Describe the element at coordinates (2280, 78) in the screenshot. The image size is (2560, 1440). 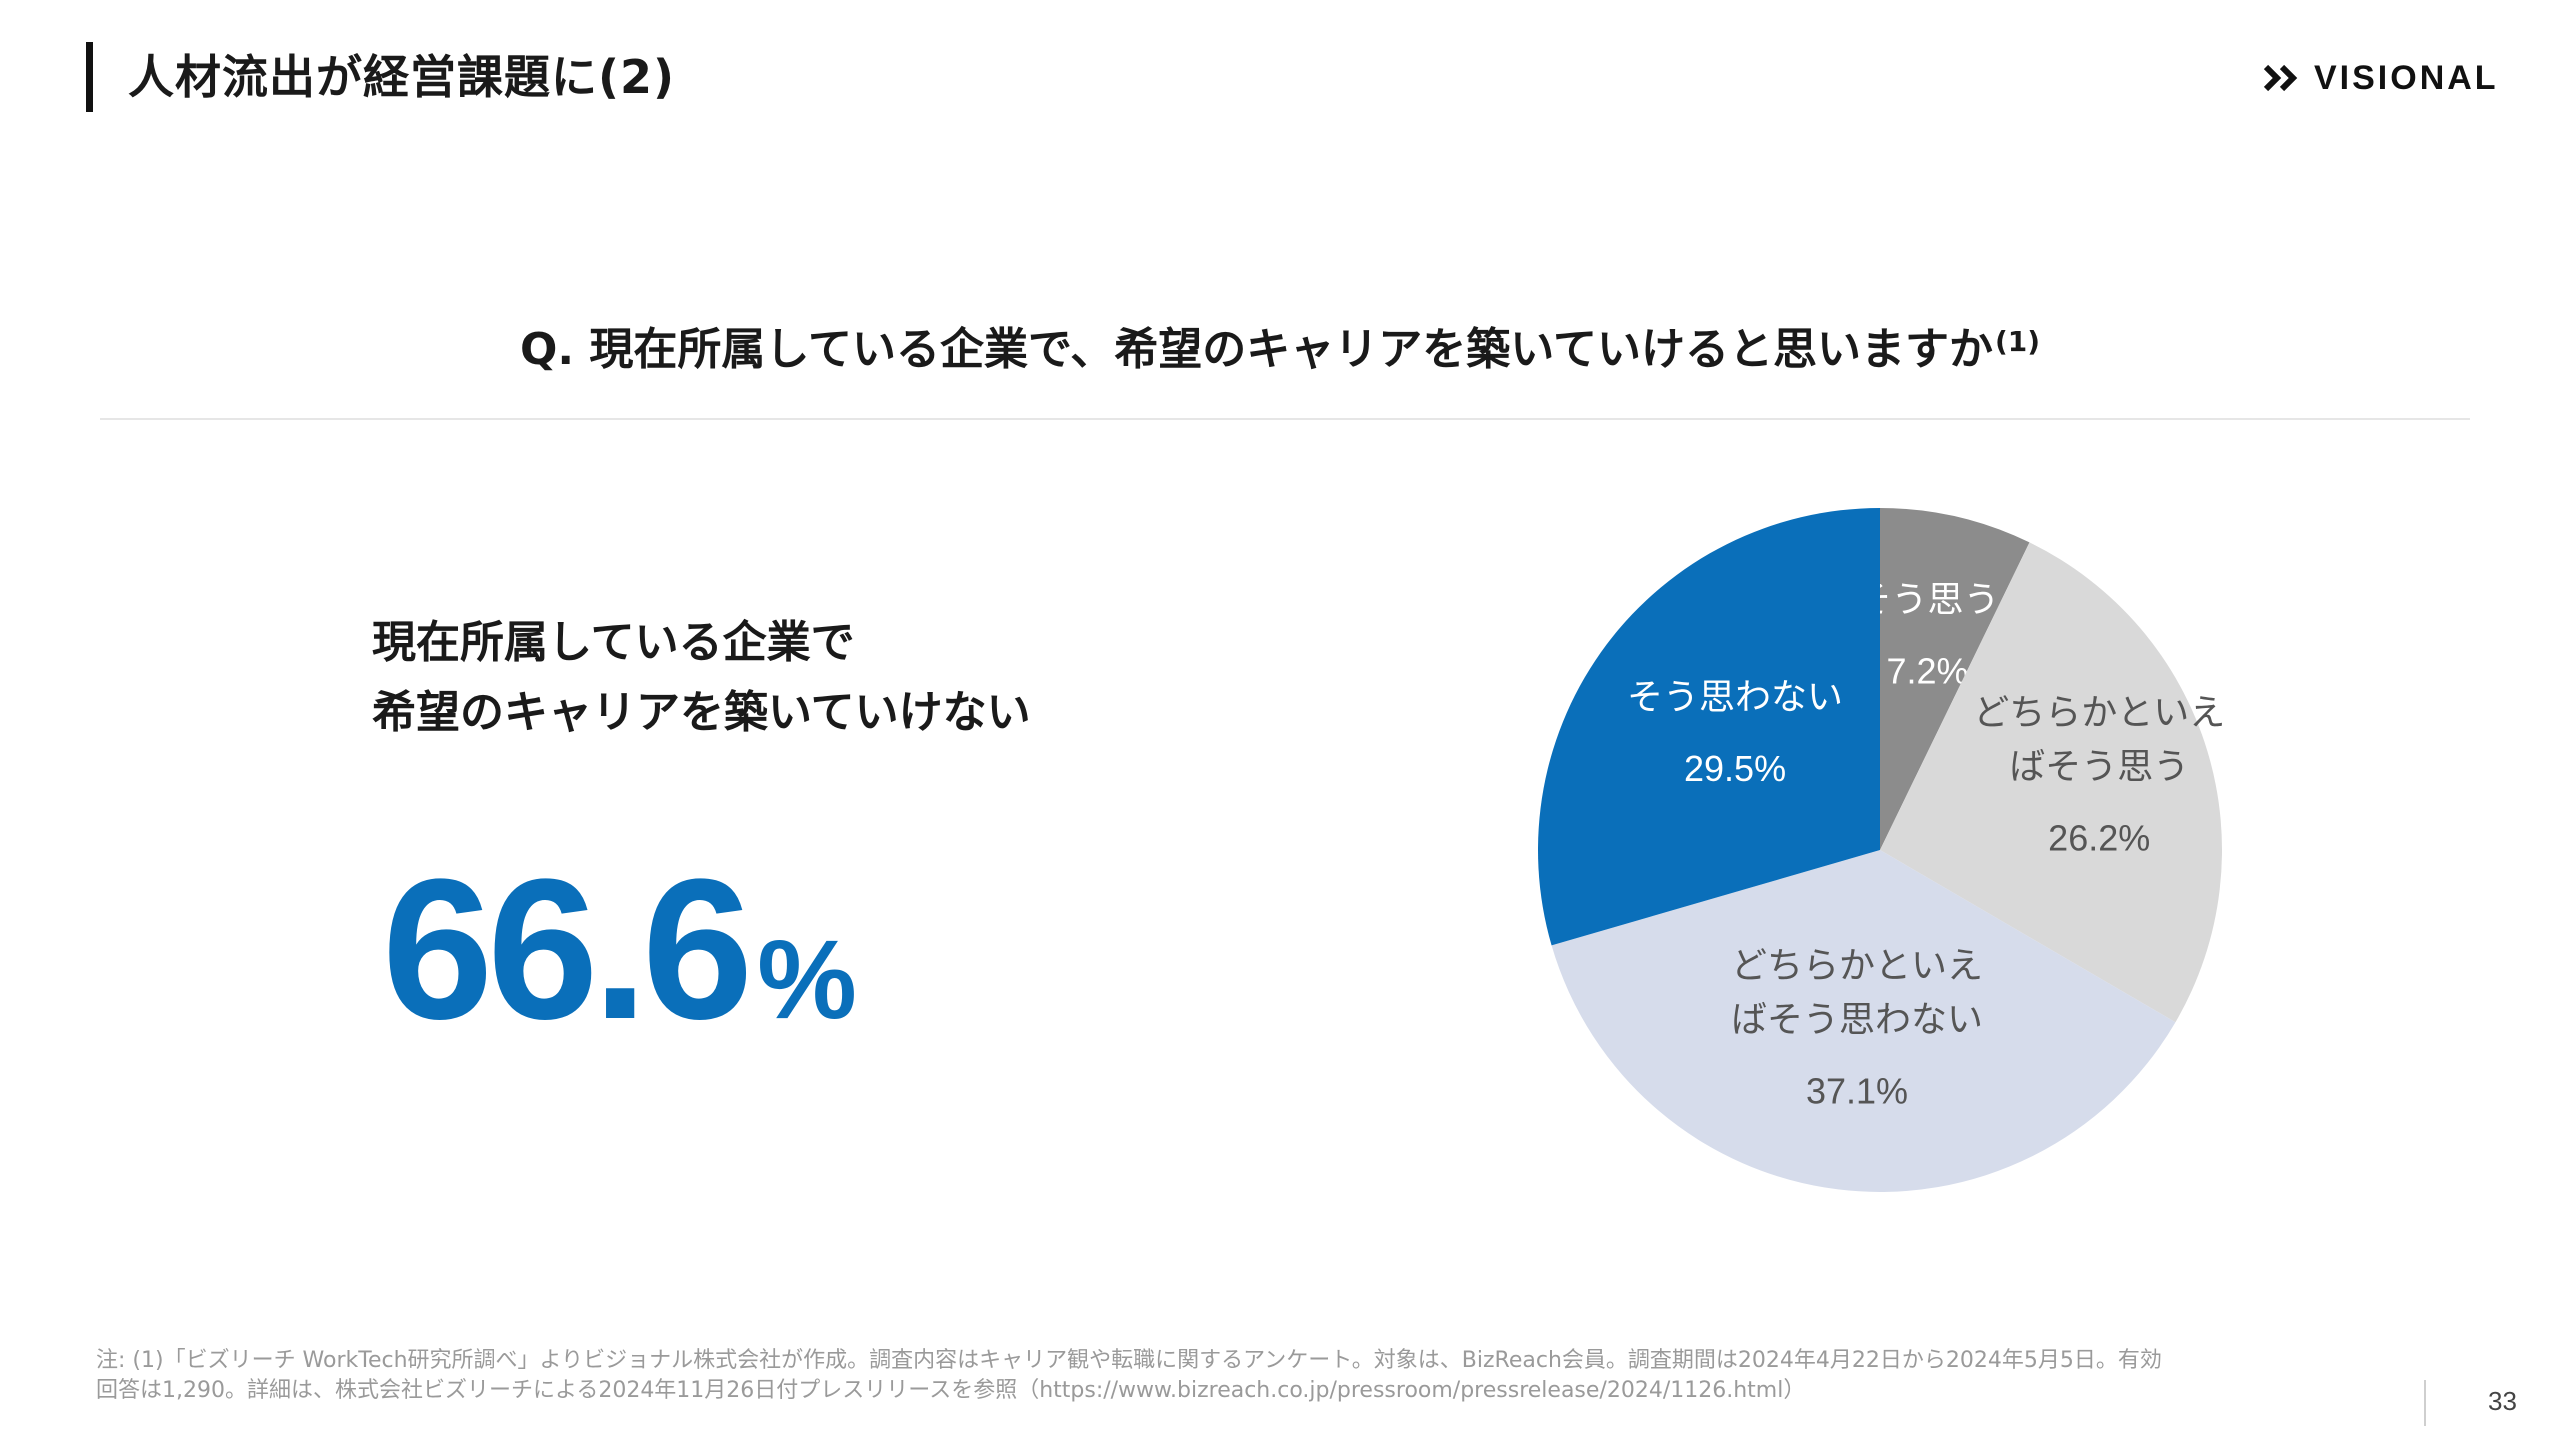
I see `chevron-logo-icon` at that location.